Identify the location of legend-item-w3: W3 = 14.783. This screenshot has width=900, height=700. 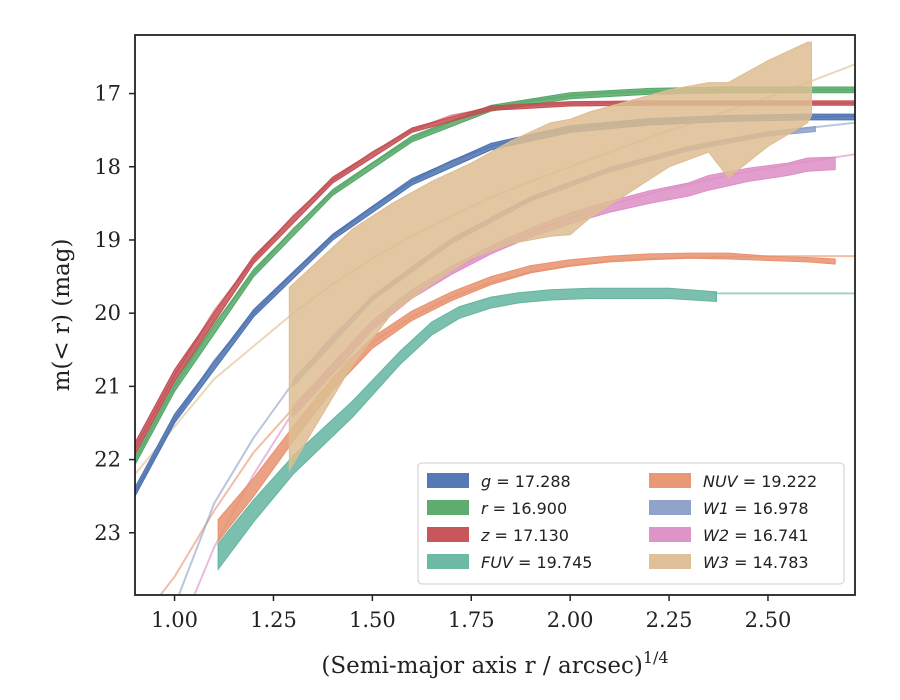
(729, 562).